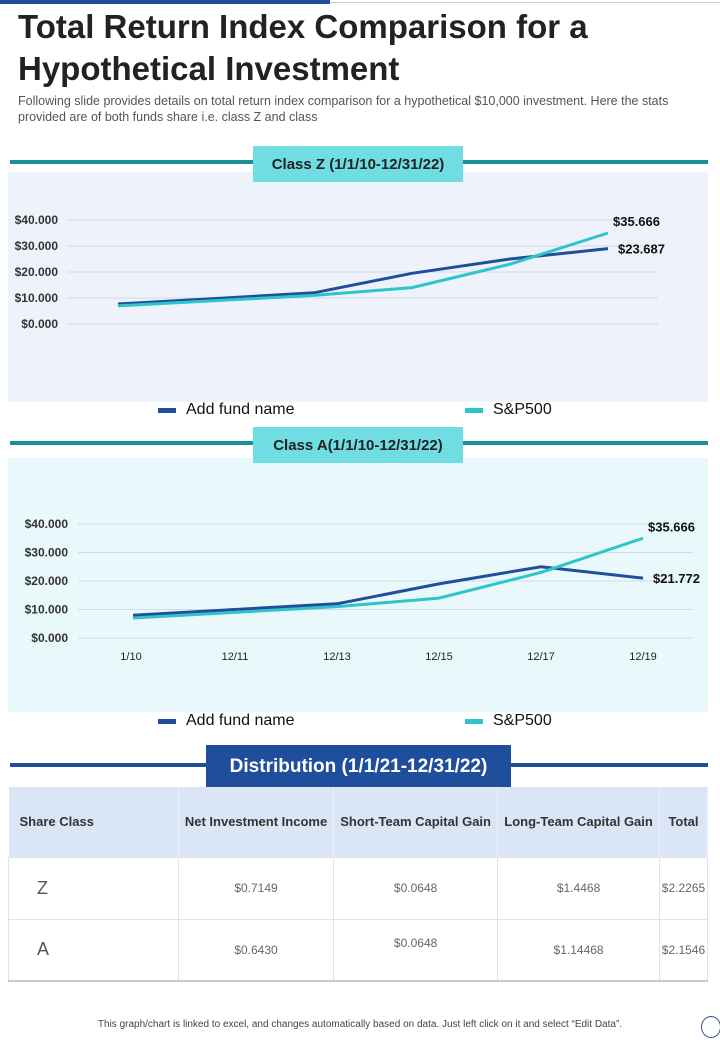  I want to click on cell: $0.7149, so click(256, 888).